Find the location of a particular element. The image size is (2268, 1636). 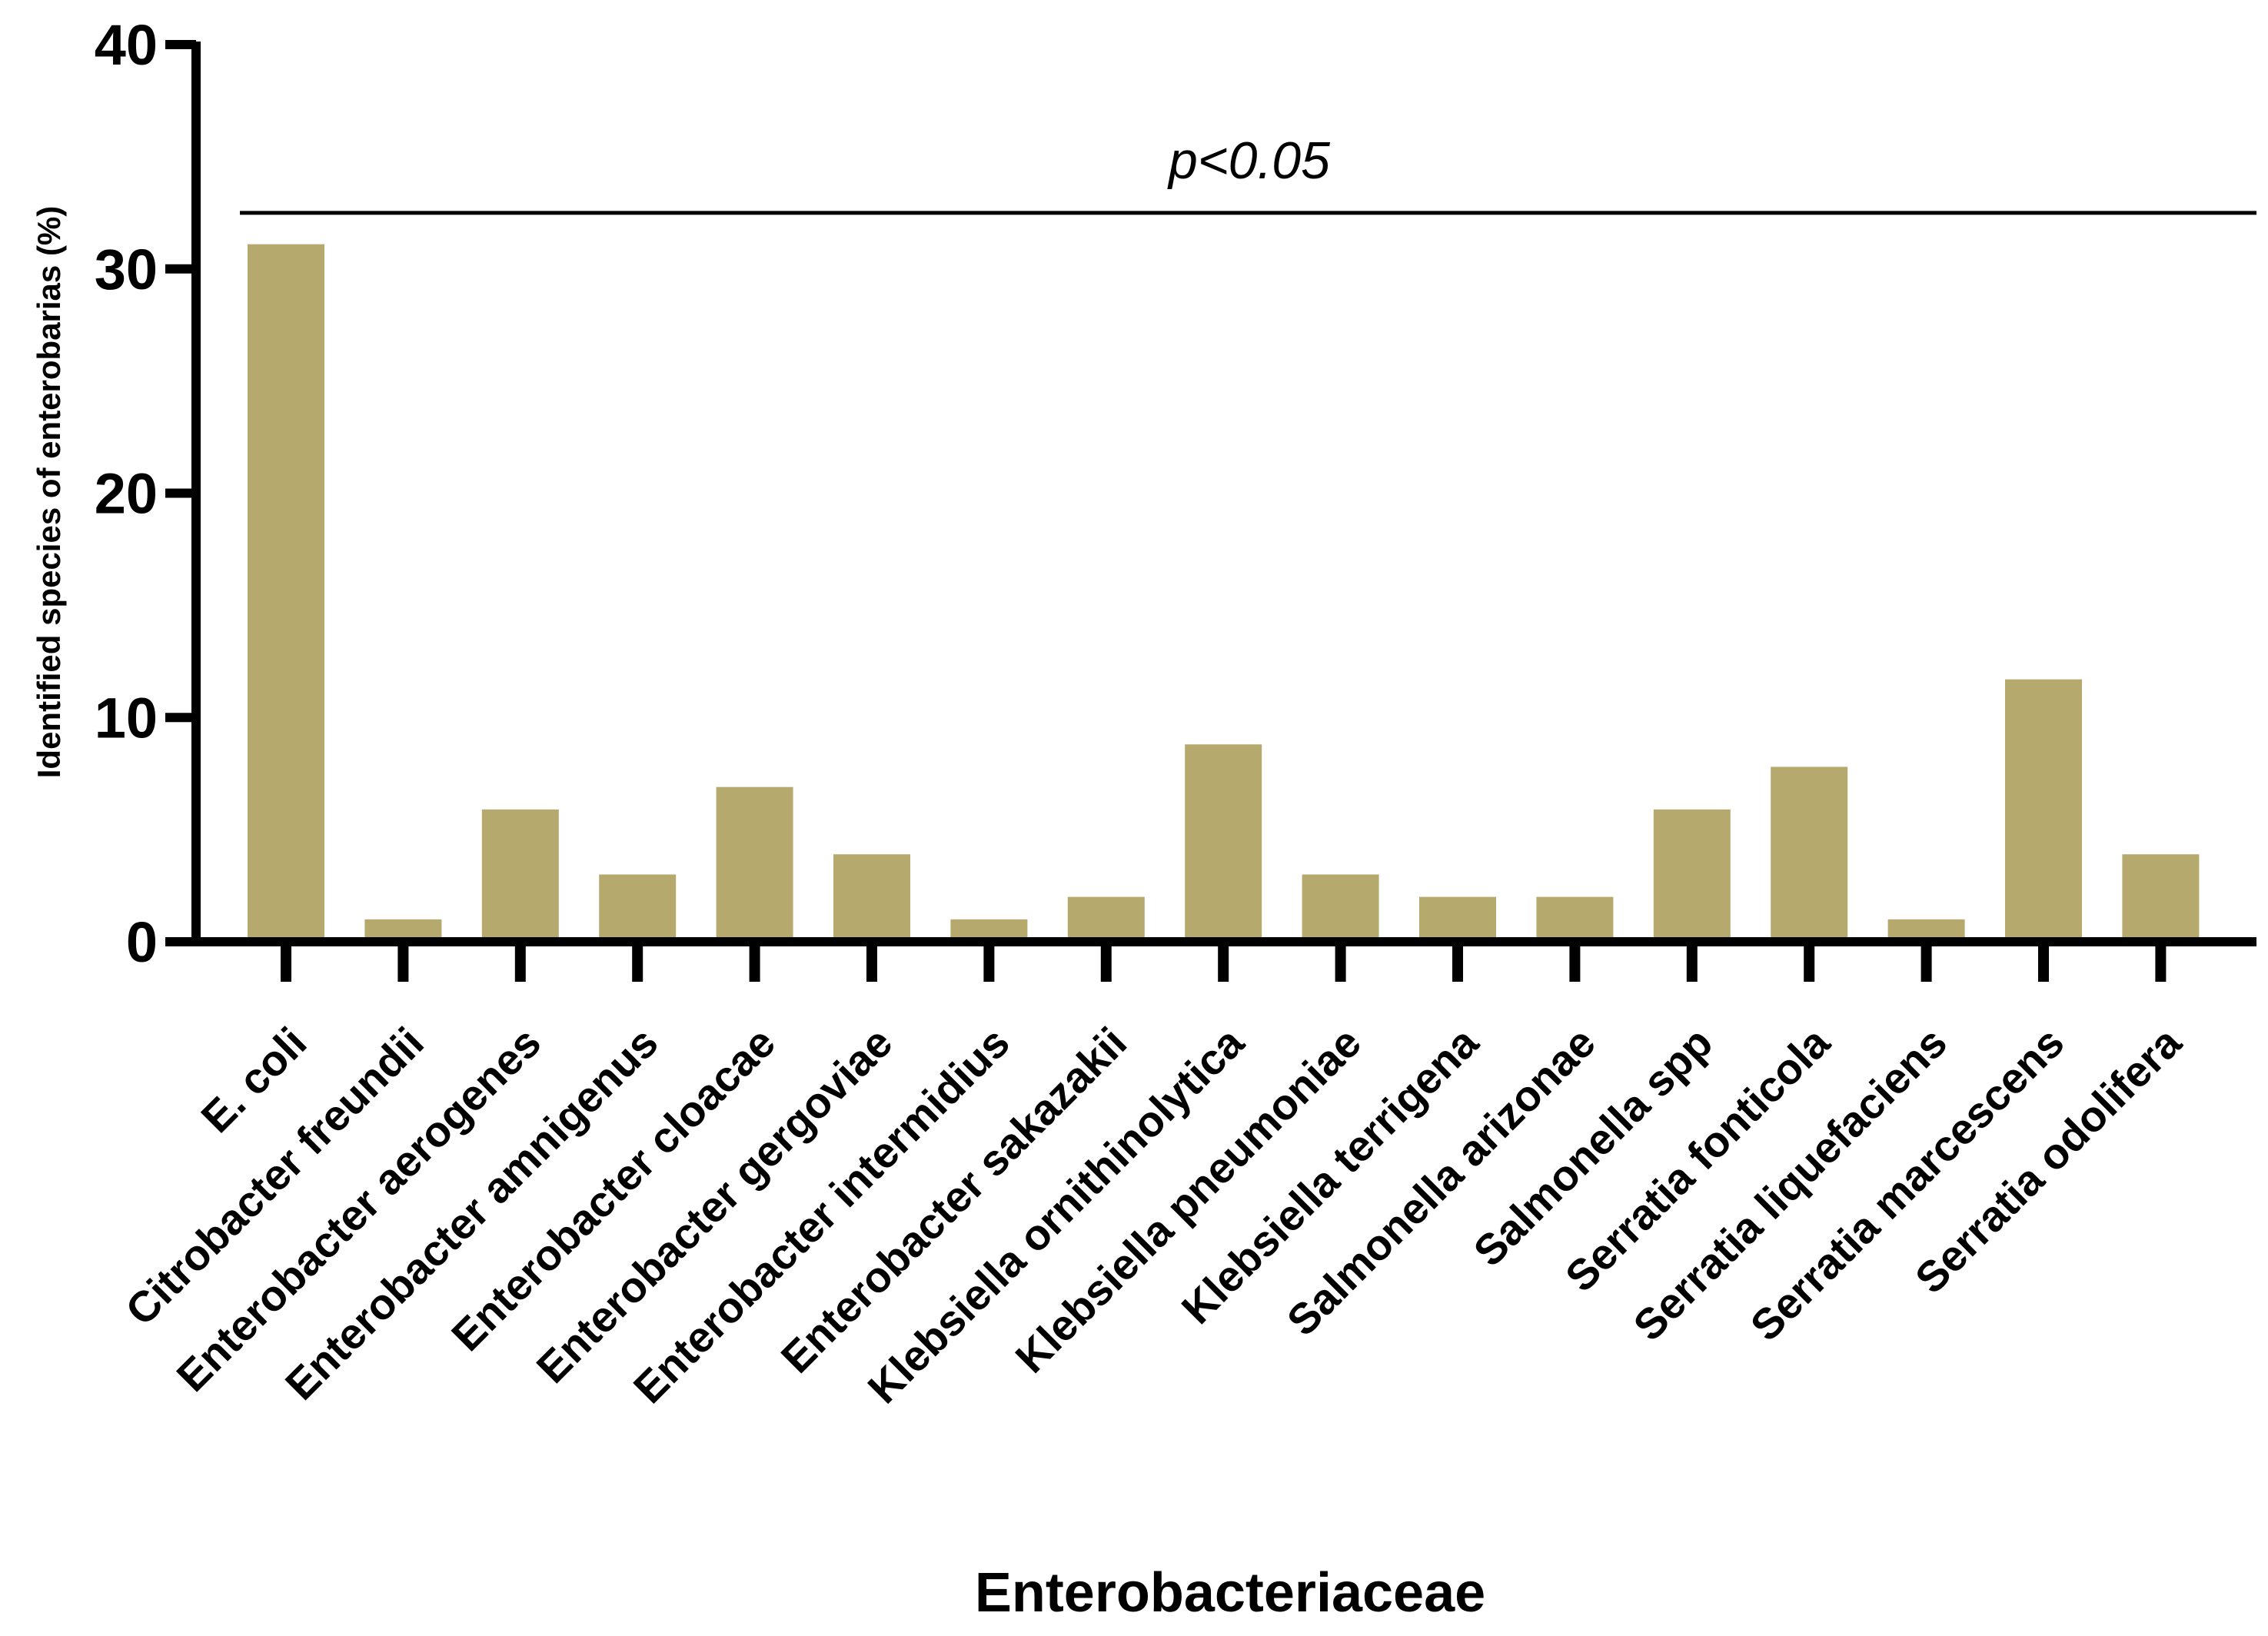

y-tick-label-40: 40 is located at coordinates (126, 45).